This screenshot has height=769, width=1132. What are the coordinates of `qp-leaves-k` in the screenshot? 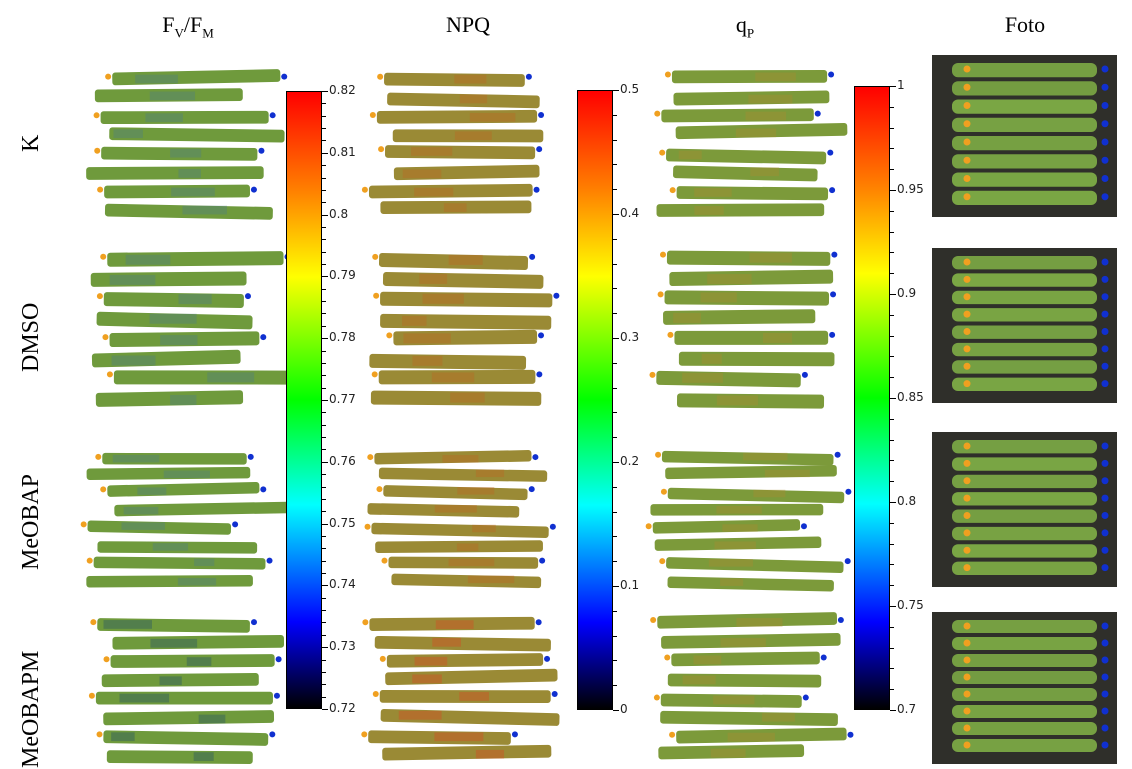 It's located at (751, 143).